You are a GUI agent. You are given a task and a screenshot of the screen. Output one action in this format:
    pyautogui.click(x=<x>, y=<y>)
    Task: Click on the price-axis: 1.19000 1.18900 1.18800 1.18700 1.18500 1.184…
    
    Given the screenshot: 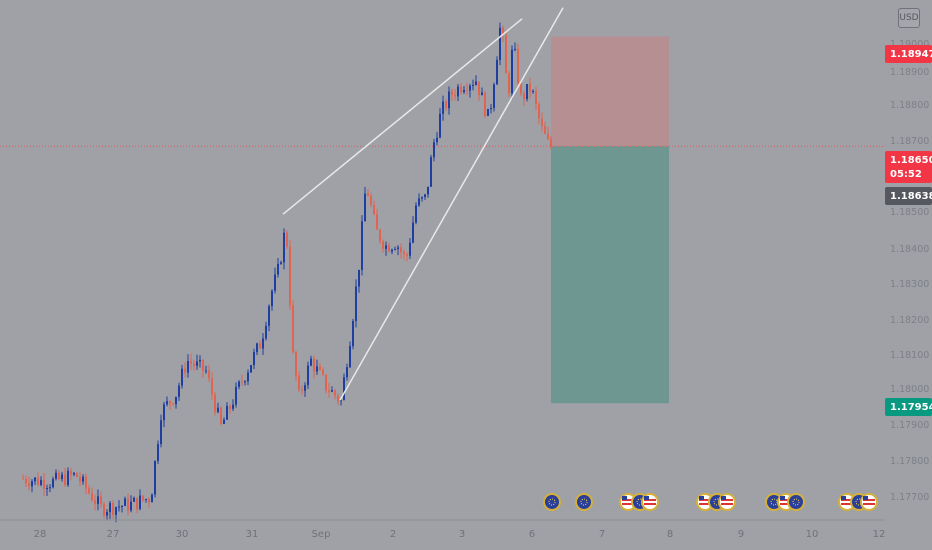 What is the action you would take?
    pyautogui.click(x=909, y=271)
    